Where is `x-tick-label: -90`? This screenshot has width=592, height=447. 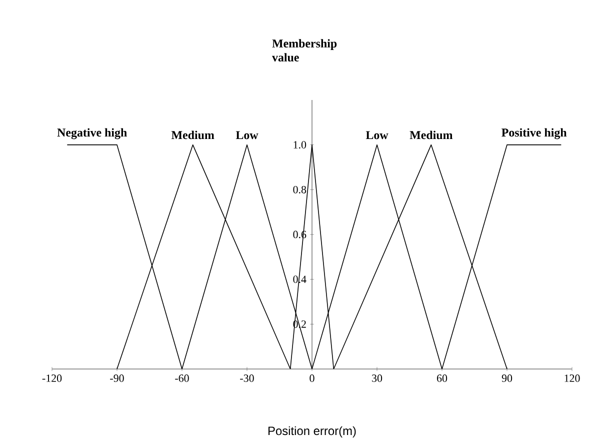 x-tick-label: -90 is located at coordinates (117, 378).